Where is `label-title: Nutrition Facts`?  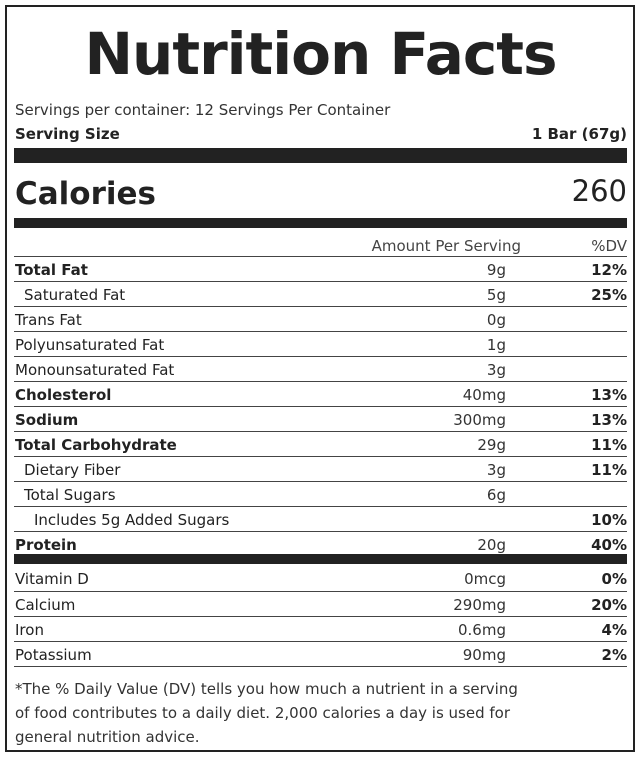 label-title: Nutrition Facts is located at coordinates (321, 54).